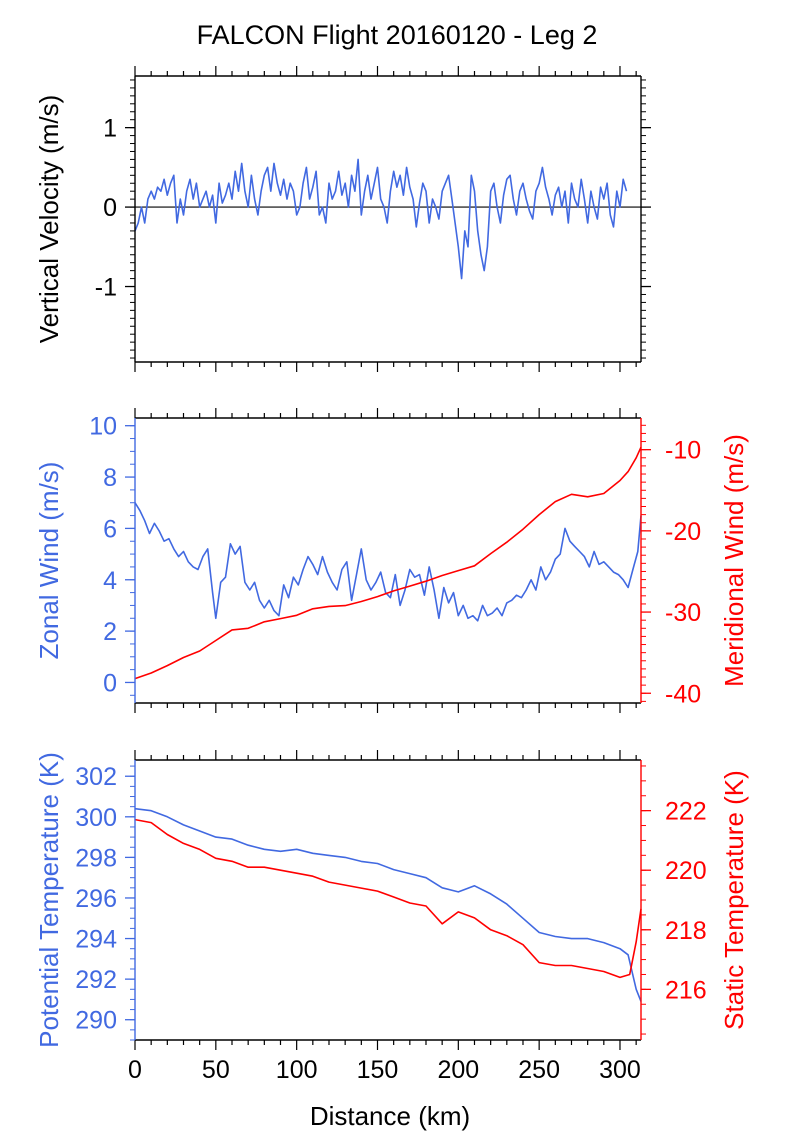 Image resolution: width=793 pixels, height=1133 pixels. Describe the element at coordinates (683, 694) in the screenshot. I see `y2-tick-label: -40` at that location.